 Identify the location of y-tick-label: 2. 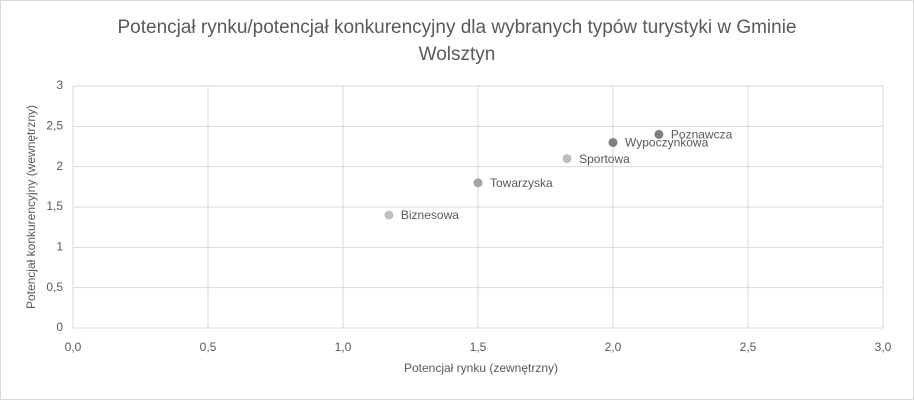
(59, 166).